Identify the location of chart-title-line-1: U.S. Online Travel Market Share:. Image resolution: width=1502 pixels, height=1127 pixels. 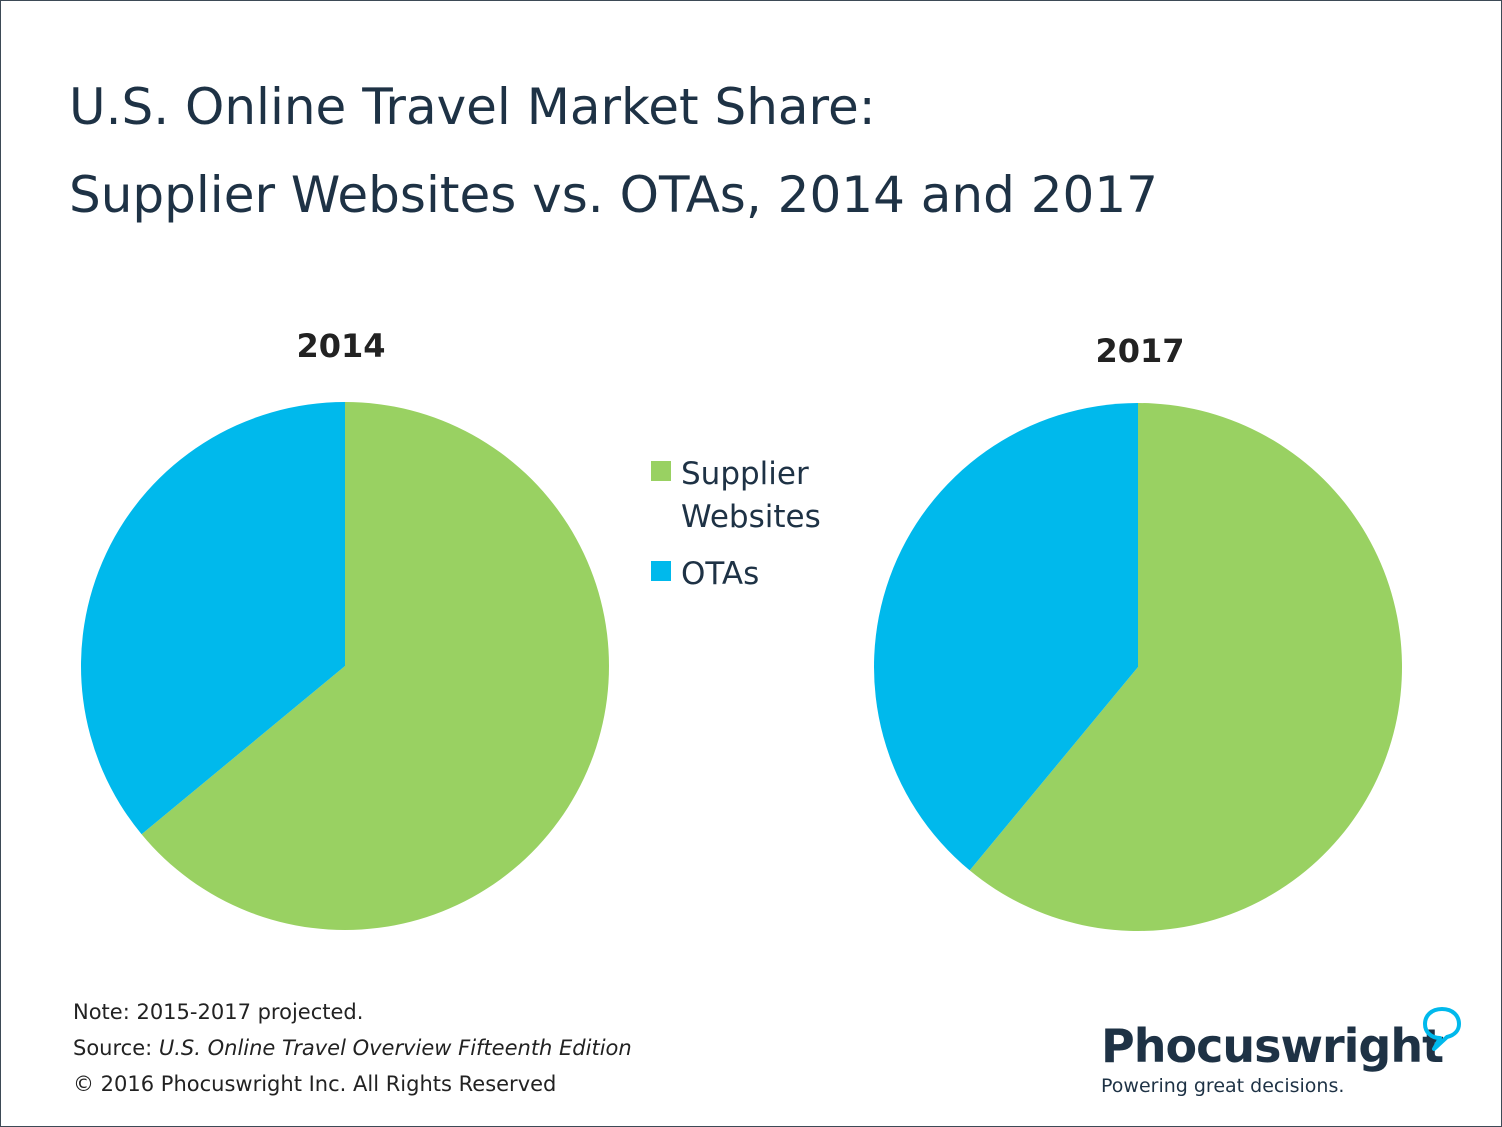
(472, 107).